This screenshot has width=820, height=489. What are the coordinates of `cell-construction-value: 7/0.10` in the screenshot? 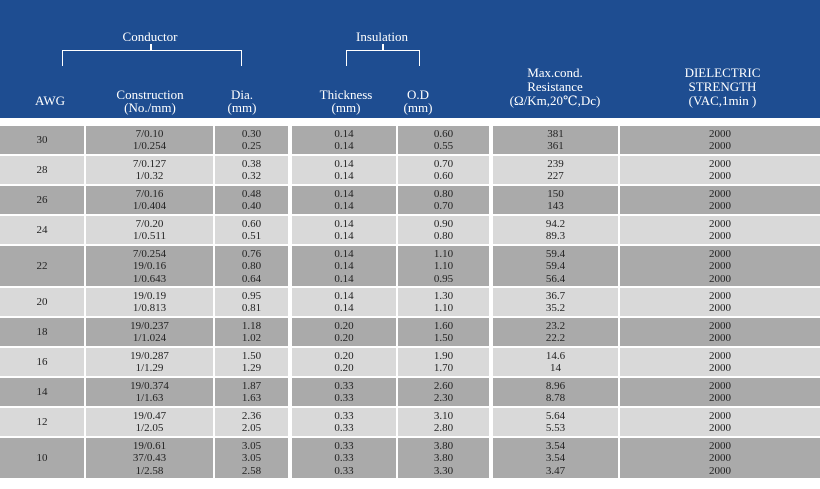 It's located at (149, 133).